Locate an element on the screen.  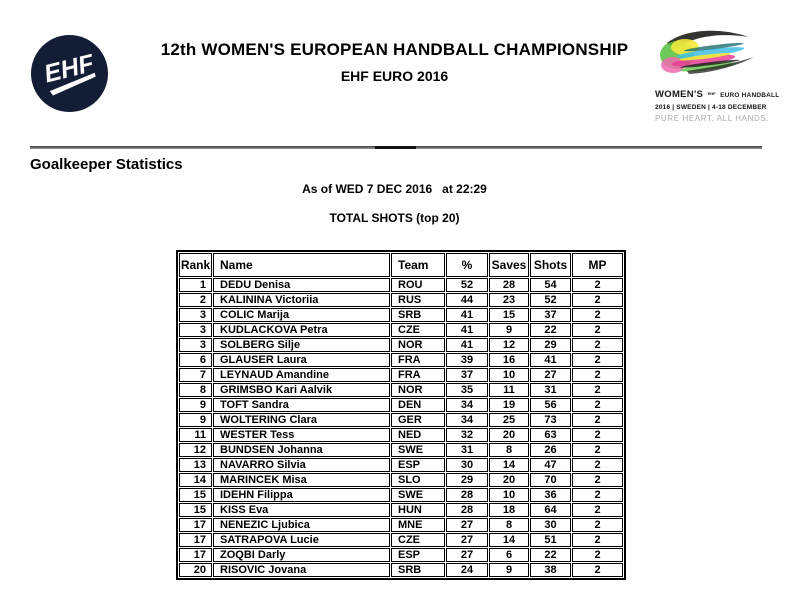
cell-pct: 30 is located at coordinates (467, 465).